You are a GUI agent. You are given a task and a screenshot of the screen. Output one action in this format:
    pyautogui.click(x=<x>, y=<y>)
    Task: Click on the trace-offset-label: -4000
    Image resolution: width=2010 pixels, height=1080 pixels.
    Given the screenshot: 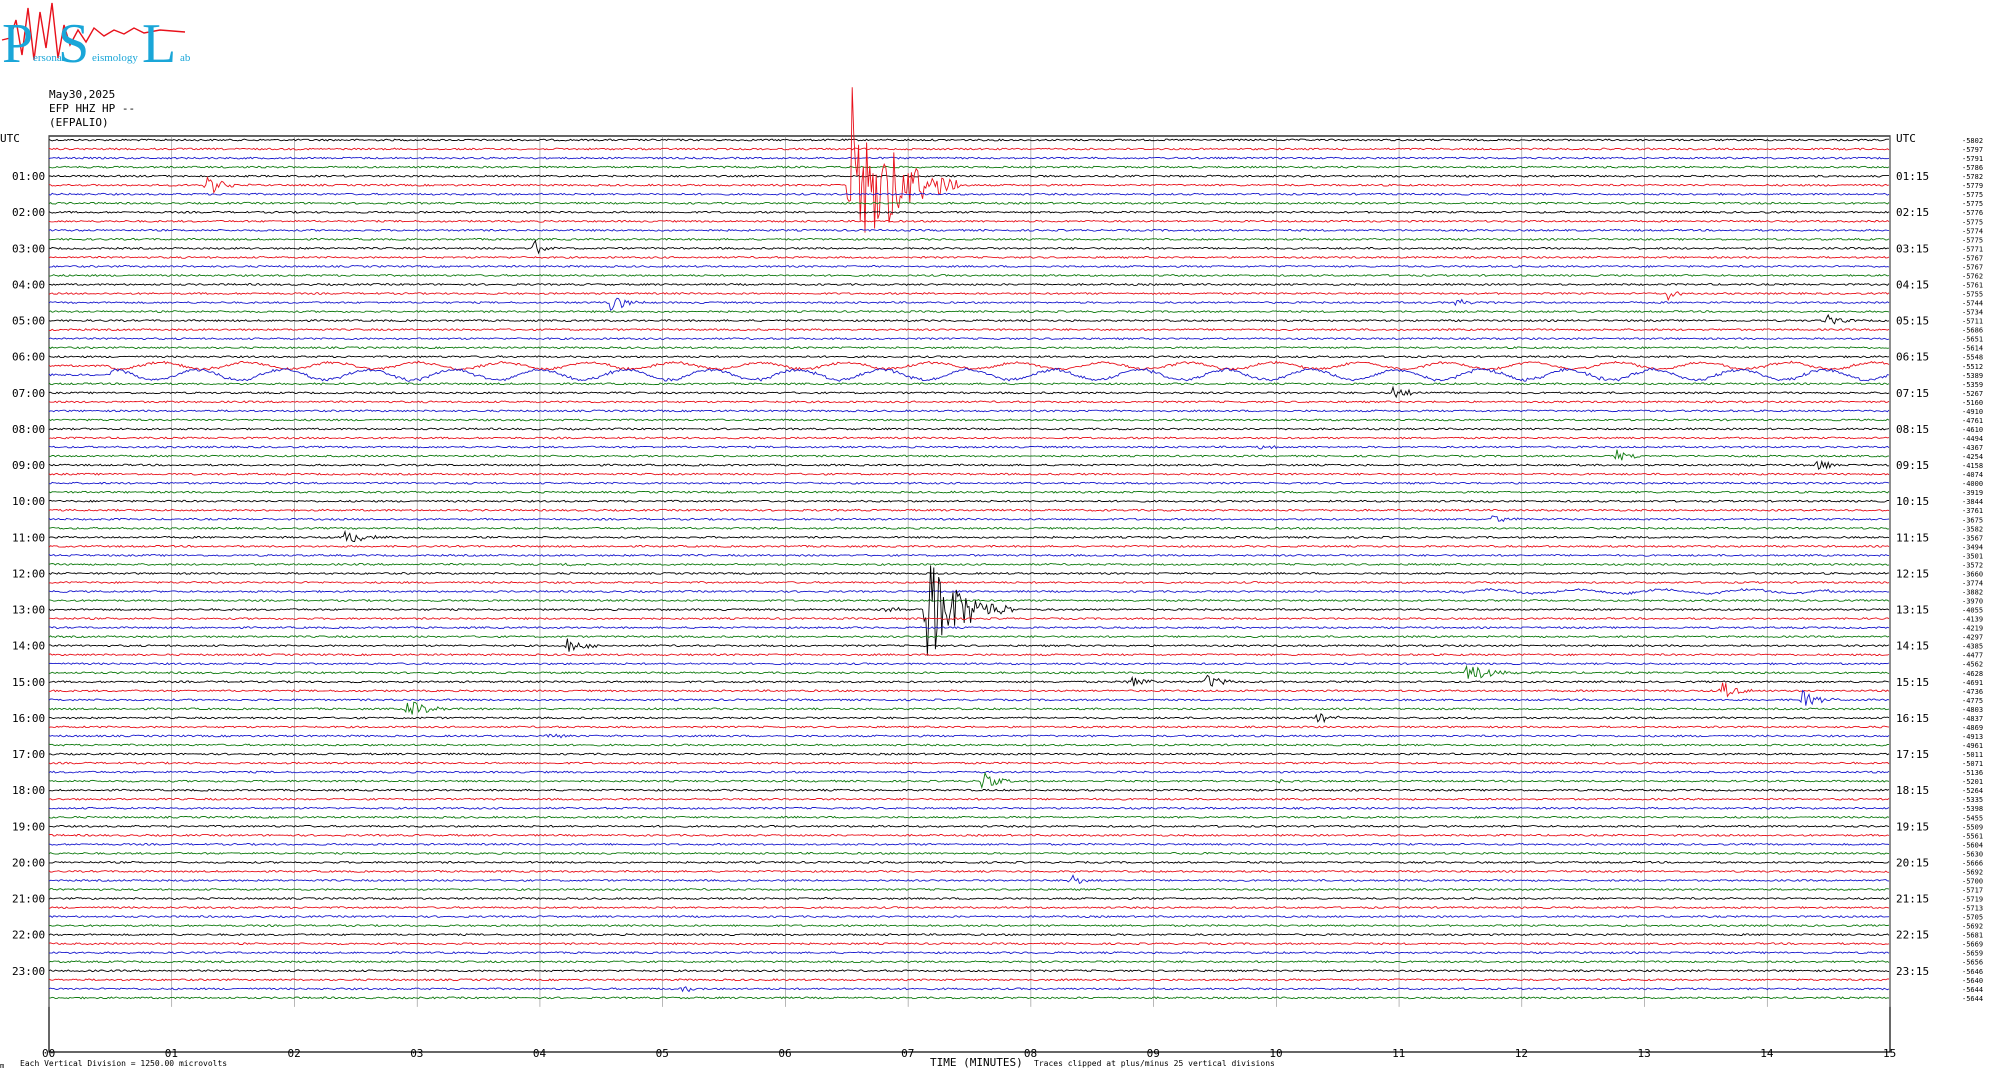 What is the action you would take?
    pyautogui.click(x=1972, y=484)
    